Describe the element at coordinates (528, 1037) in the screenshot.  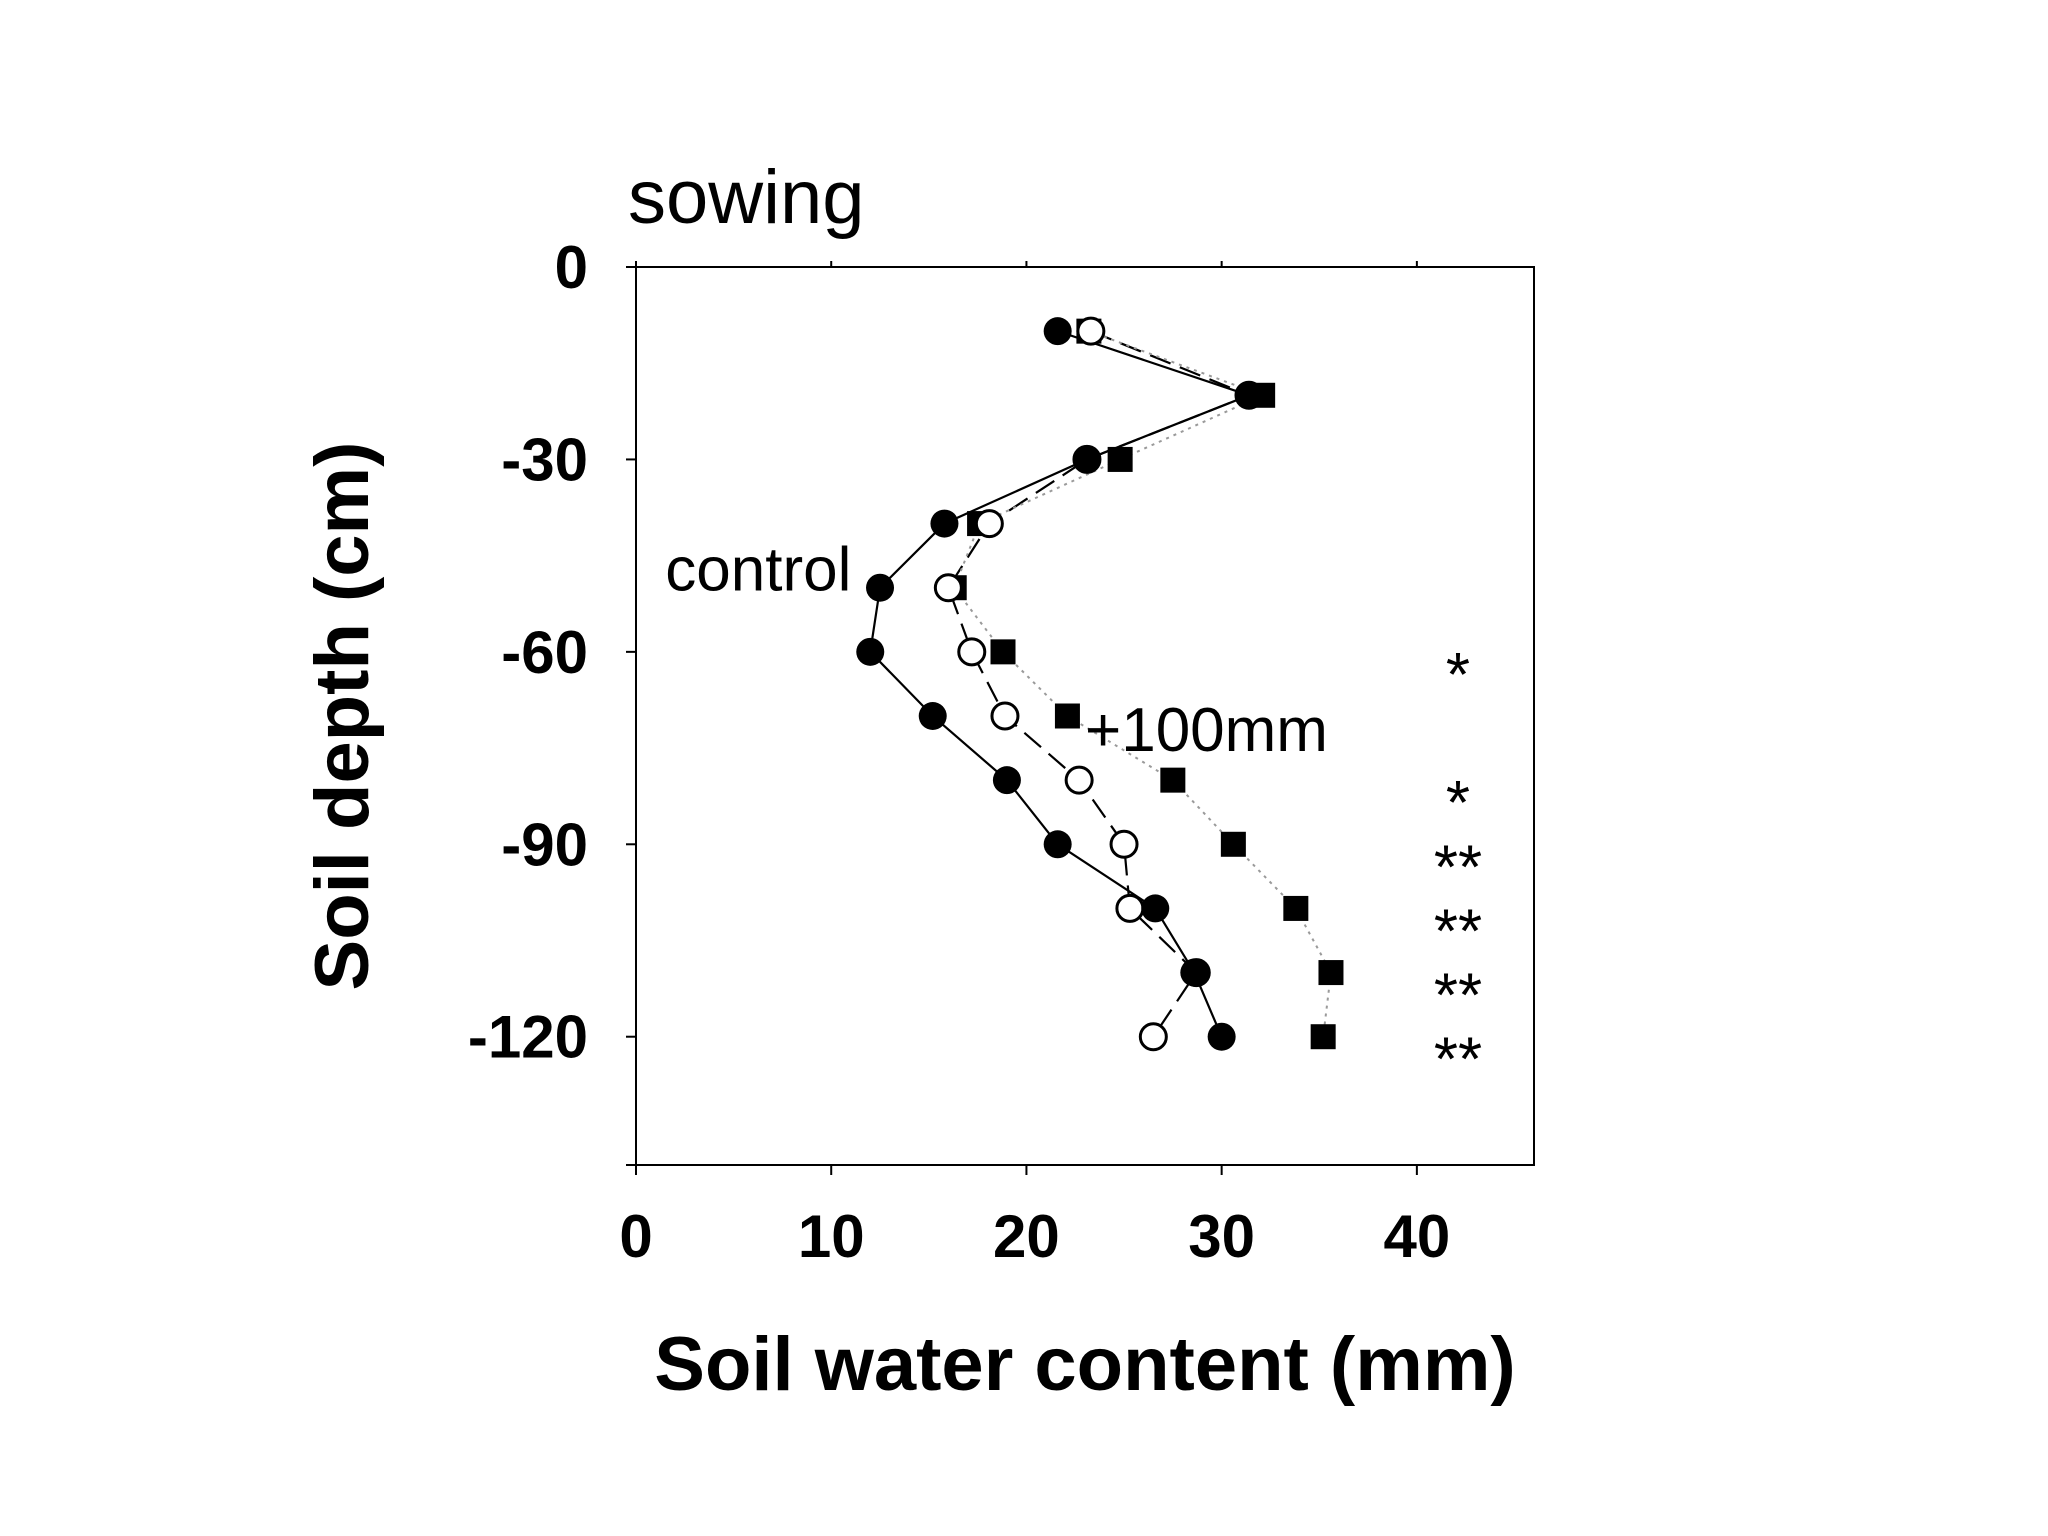
I see `y-tick-label: -120` at that location.